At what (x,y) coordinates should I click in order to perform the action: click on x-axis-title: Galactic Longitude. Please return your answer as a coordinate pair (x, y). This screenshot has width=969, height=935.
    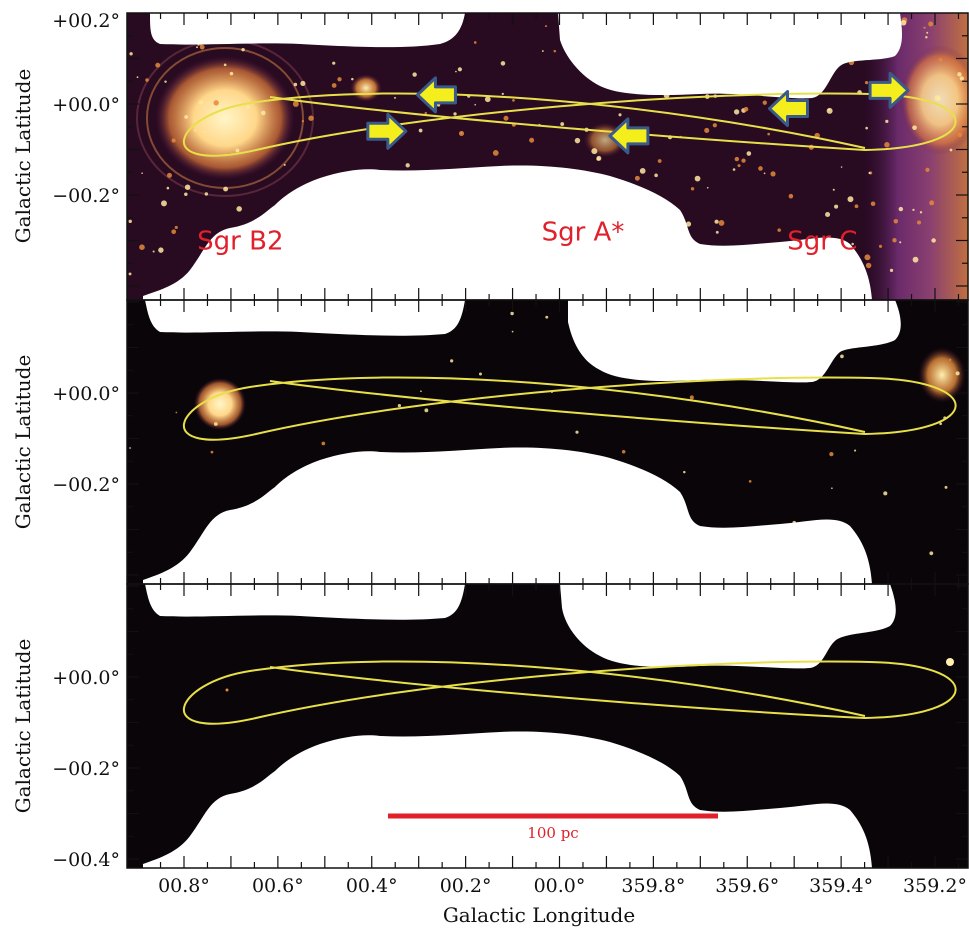
    Looking at the image, I should click on (539, 915).